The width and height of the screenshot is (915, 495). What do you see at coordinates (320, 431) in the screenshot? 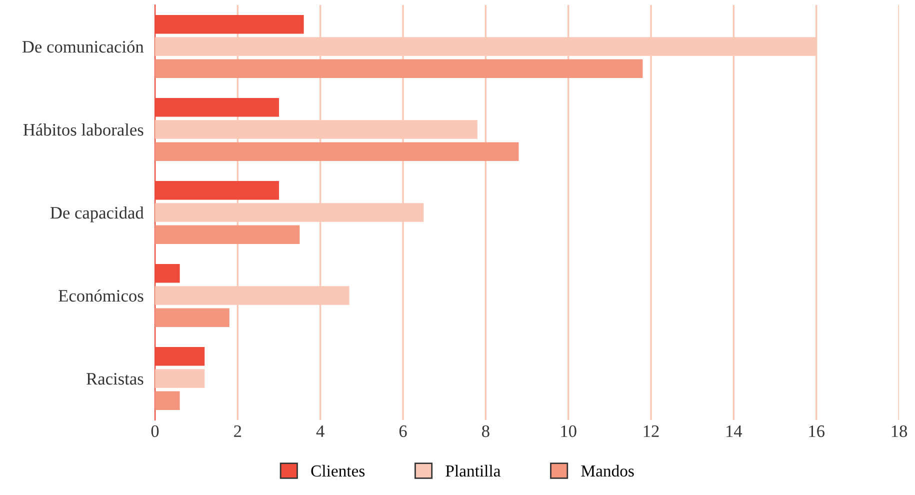
I see `x-tick-label: 4` at bounding box center [320, 431].